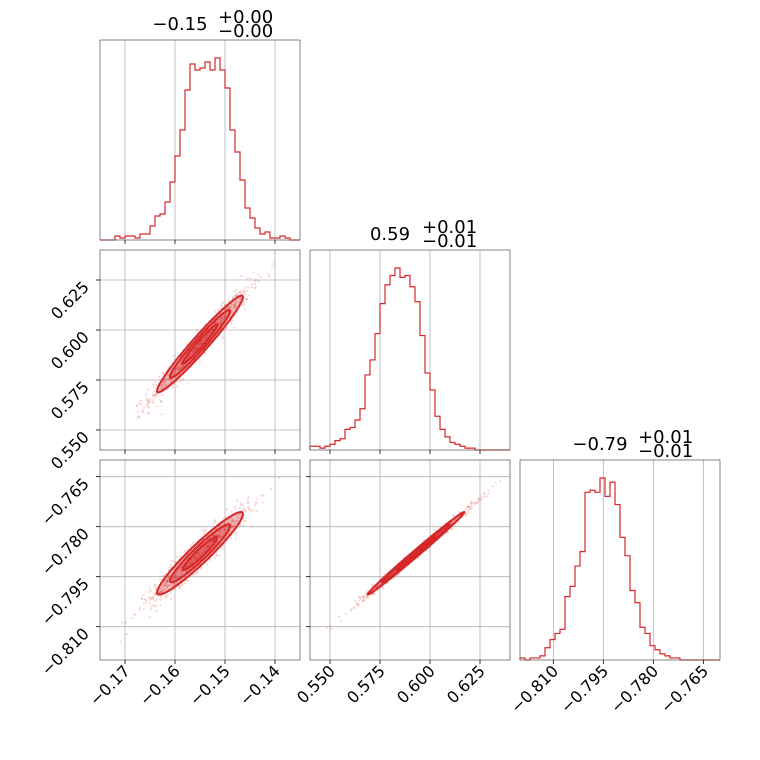  I want to click on credible-contours, so click(200, 553).